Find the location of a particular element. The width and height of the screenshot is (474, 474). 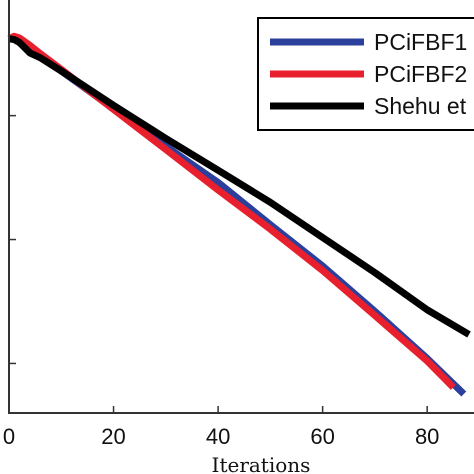

x-tick-label-60: 60 is located at coordinates (322, 436).